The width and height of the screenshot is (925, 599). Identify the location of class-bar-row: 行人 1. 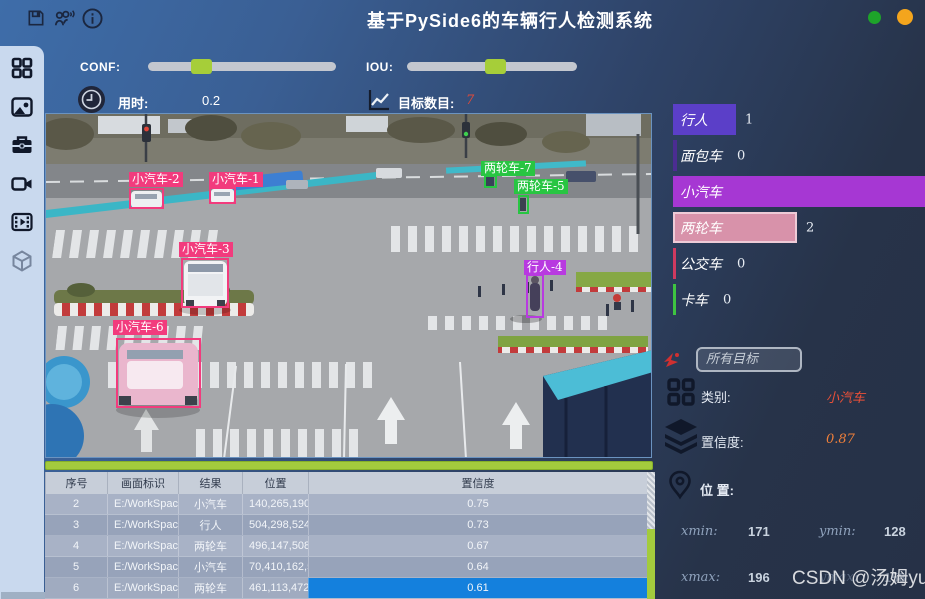
(799, 119).